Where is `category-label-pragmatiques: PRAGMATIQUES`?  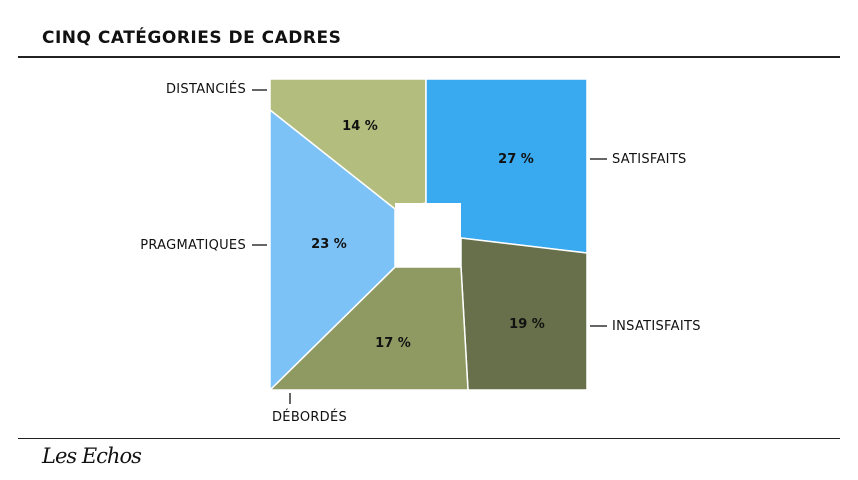 category-label-pragmatiques: PRAGMATIQUES is located at coordinates (193, 245).